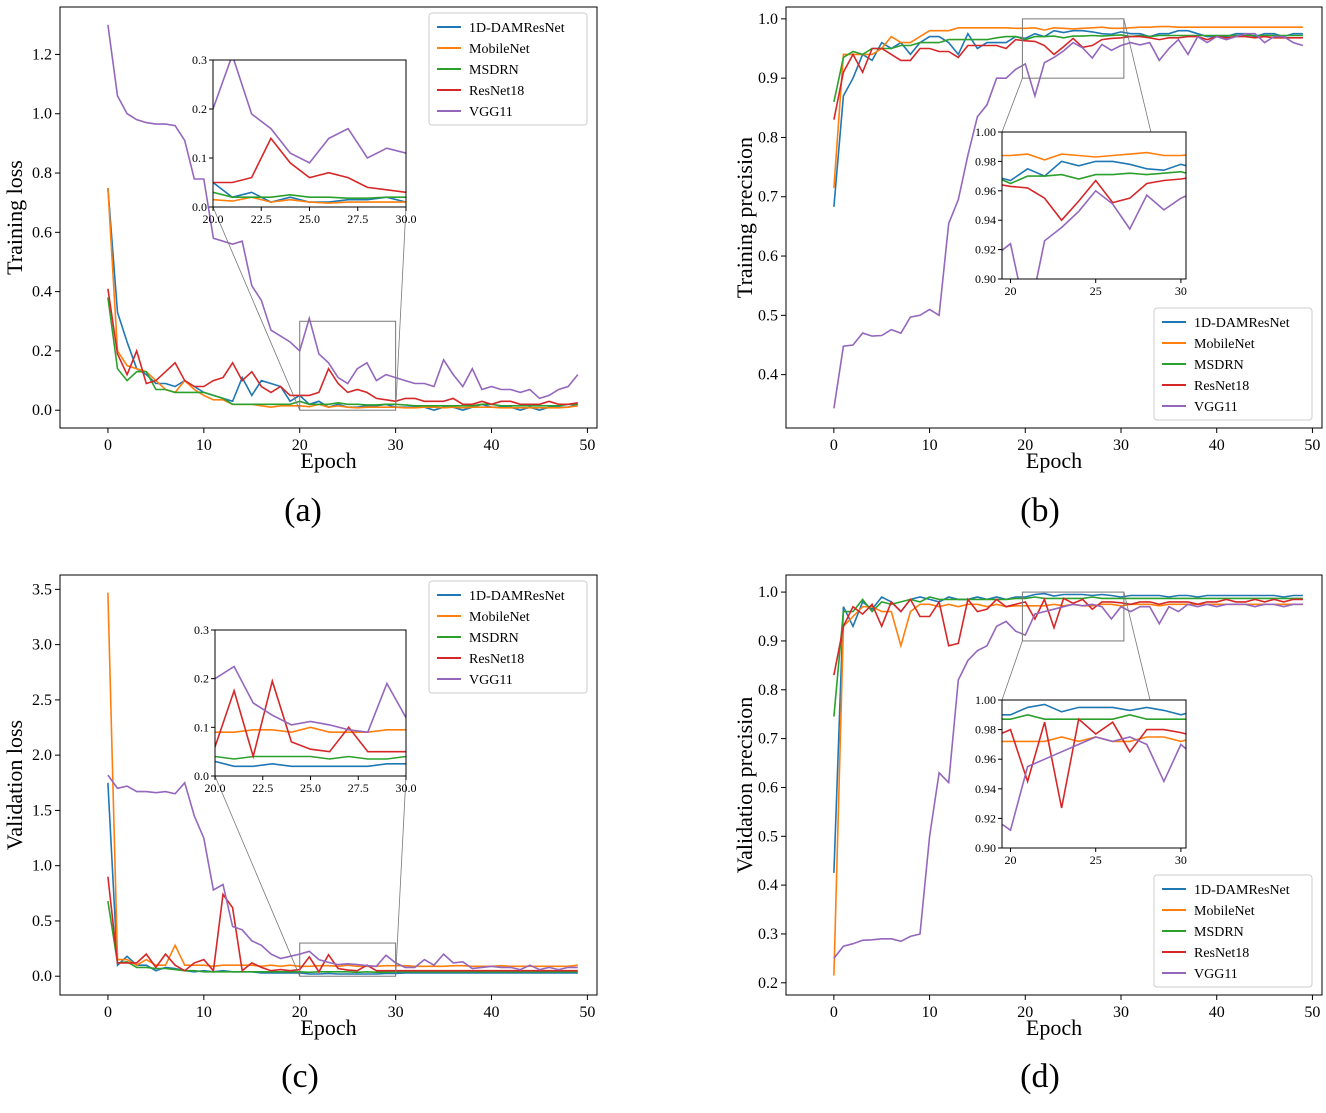 The image size is (1326, 1113). Describe the element at coordinates (42, 114) in the screenshot. I see `y-tick-label: 1.0` at that location.